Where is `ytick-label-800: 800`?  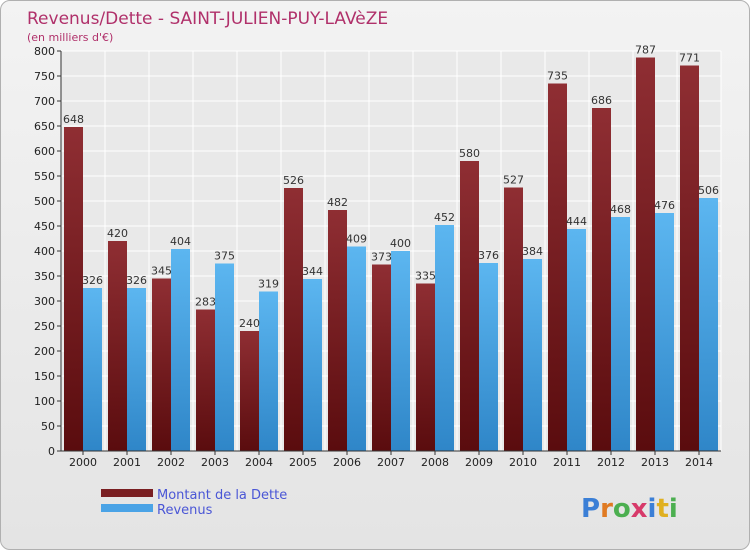
ytick-label-800: 800 is located at coordinates (44, 51).